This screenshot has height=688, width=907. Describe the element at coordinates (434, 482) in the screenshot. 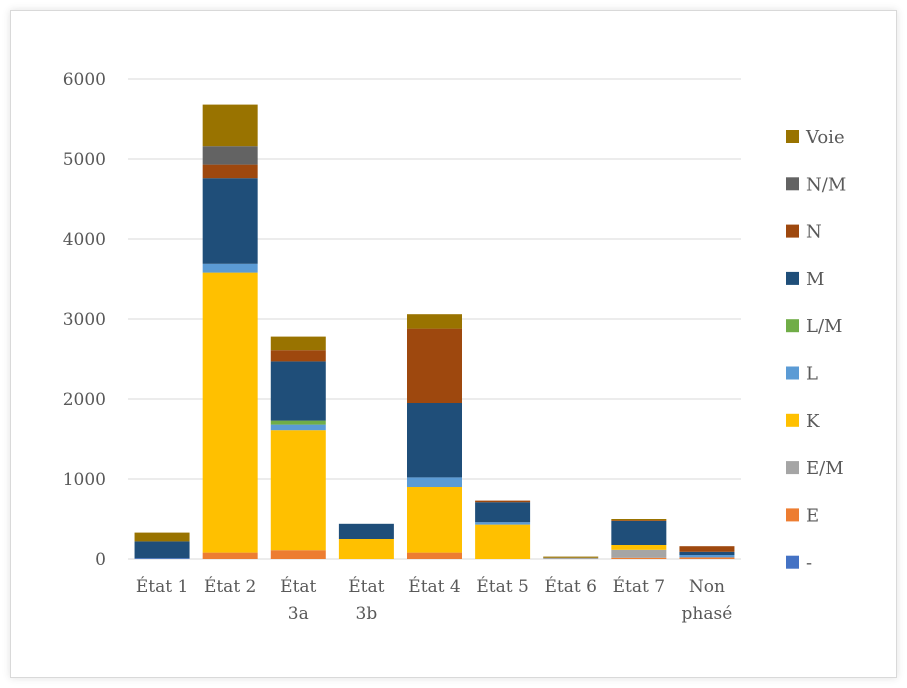

I see `bar-segment-4-L` at that location.